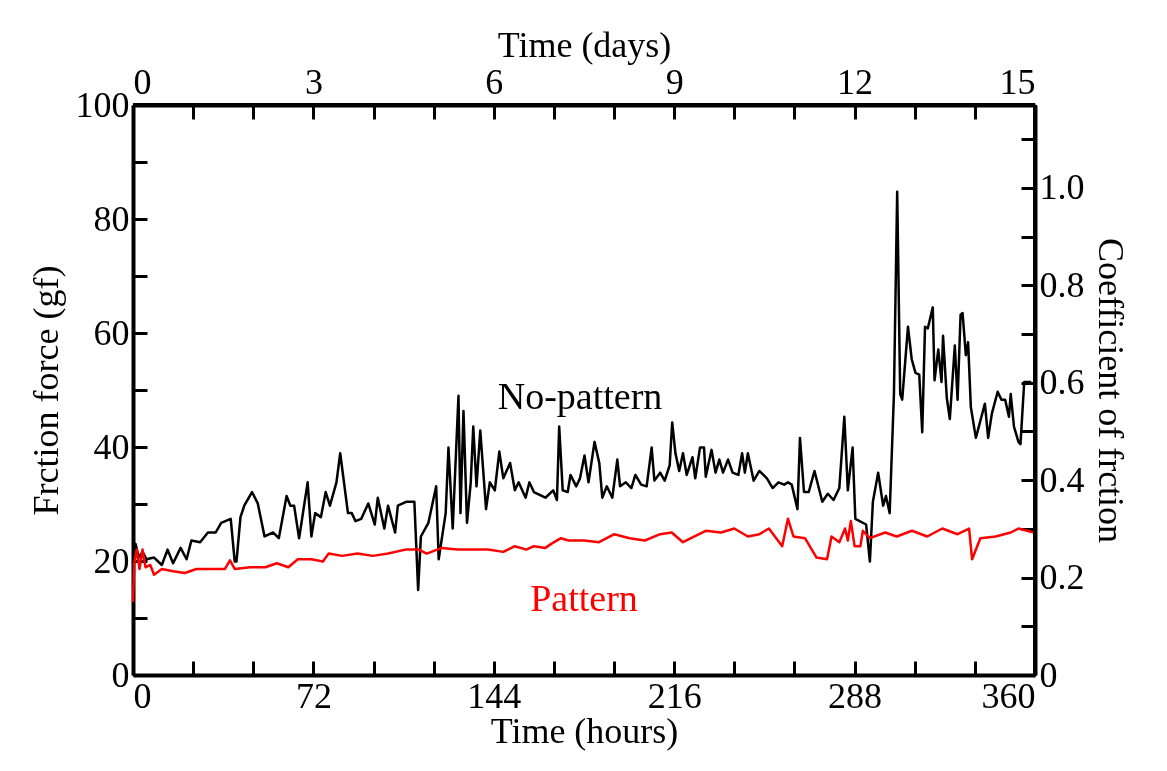 Image resolution: width=1167 pixels, height=771 pixels. What do you see at coordinates (1062, 284) in the screenshot?
I see `y2-tick-label: 0.8` at bounding box center [1062, 284].